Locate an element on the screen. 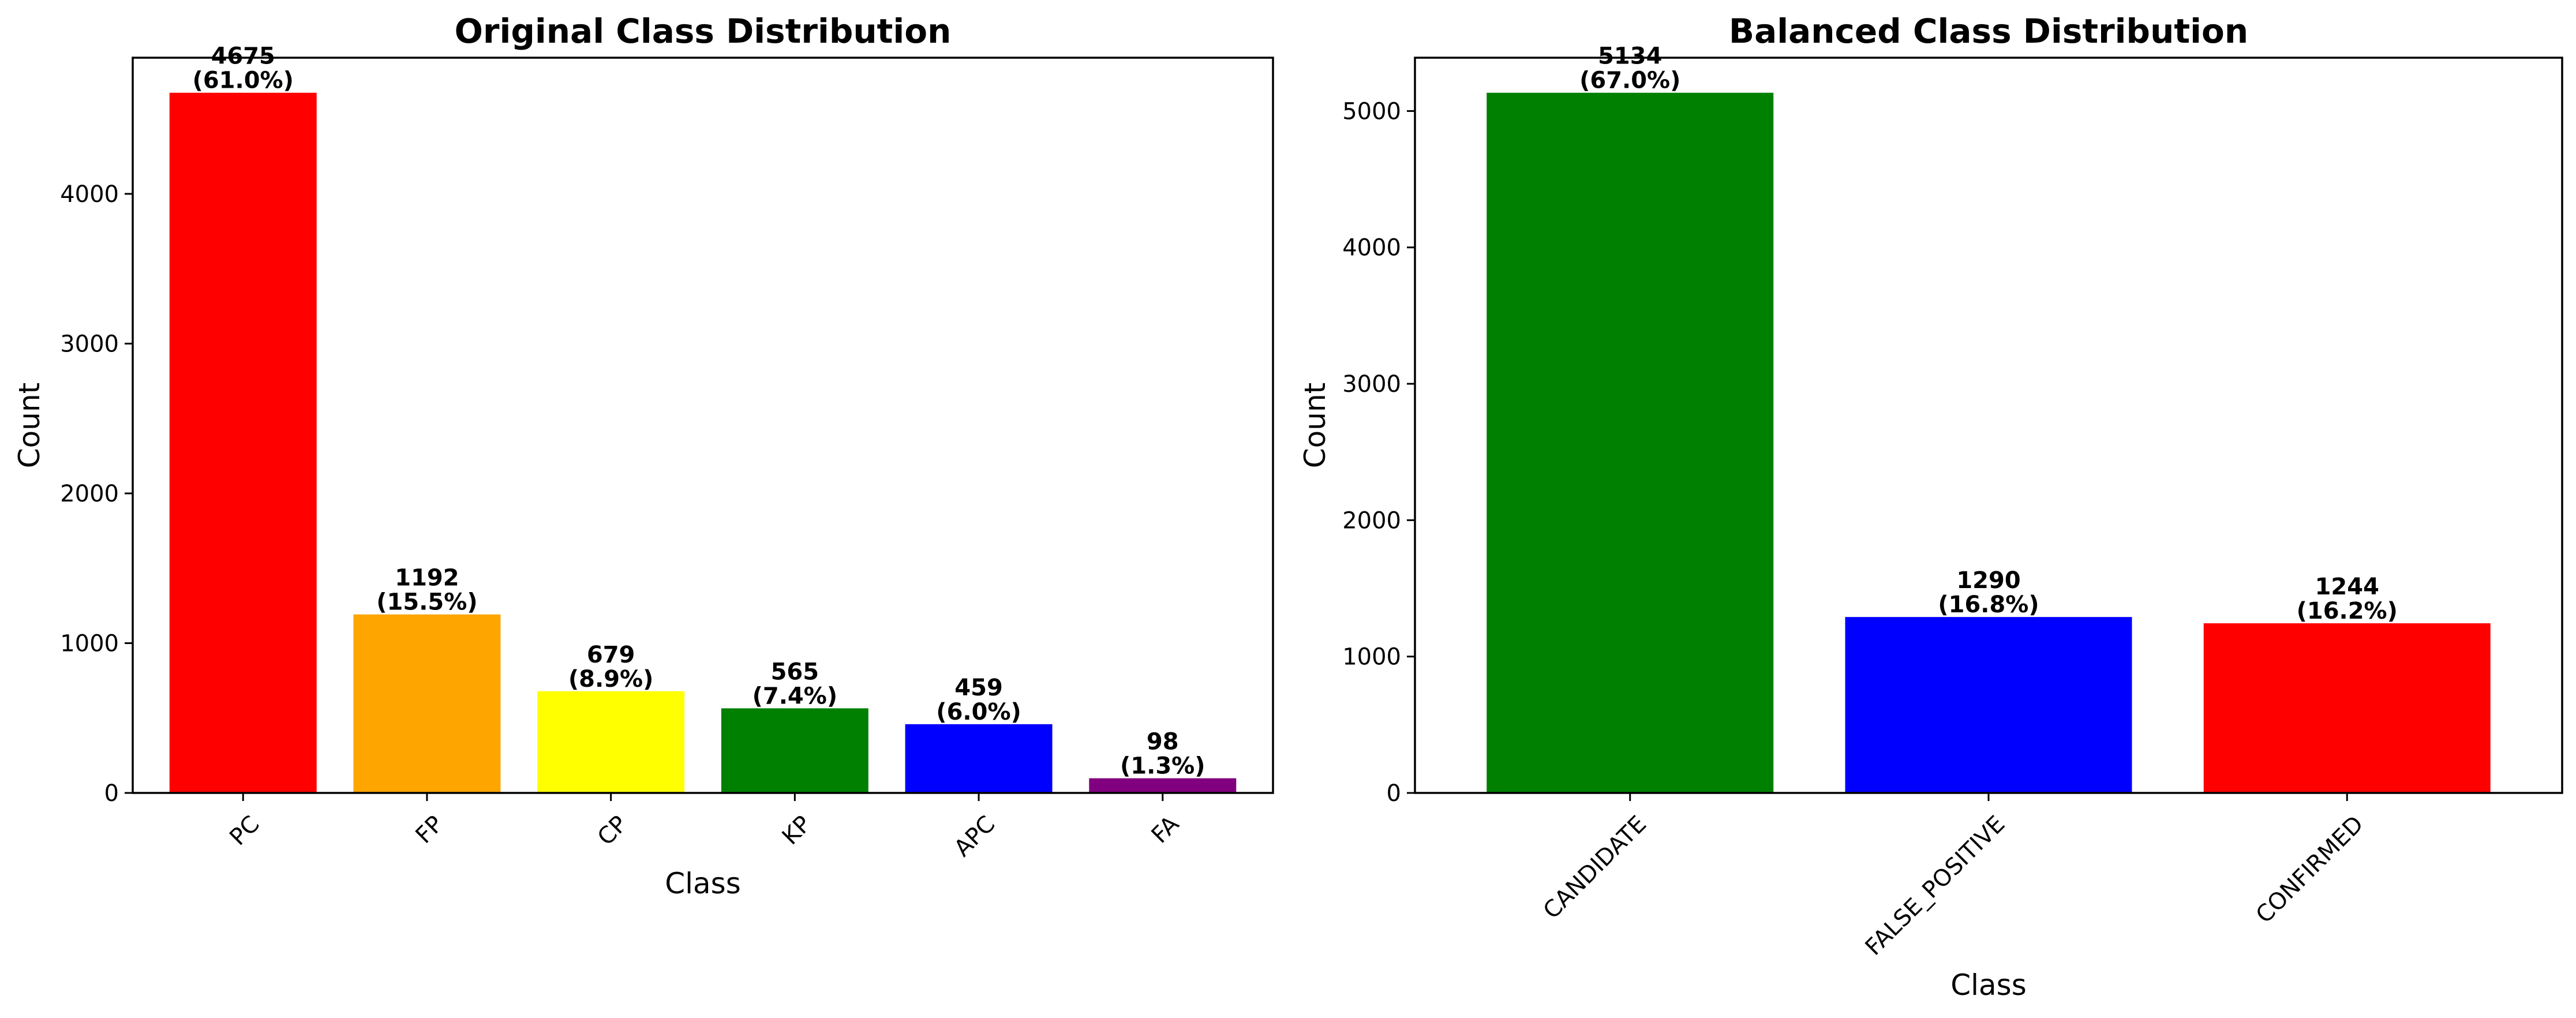  bar-value-label: 1244 is located at coordinates (2347, 587).